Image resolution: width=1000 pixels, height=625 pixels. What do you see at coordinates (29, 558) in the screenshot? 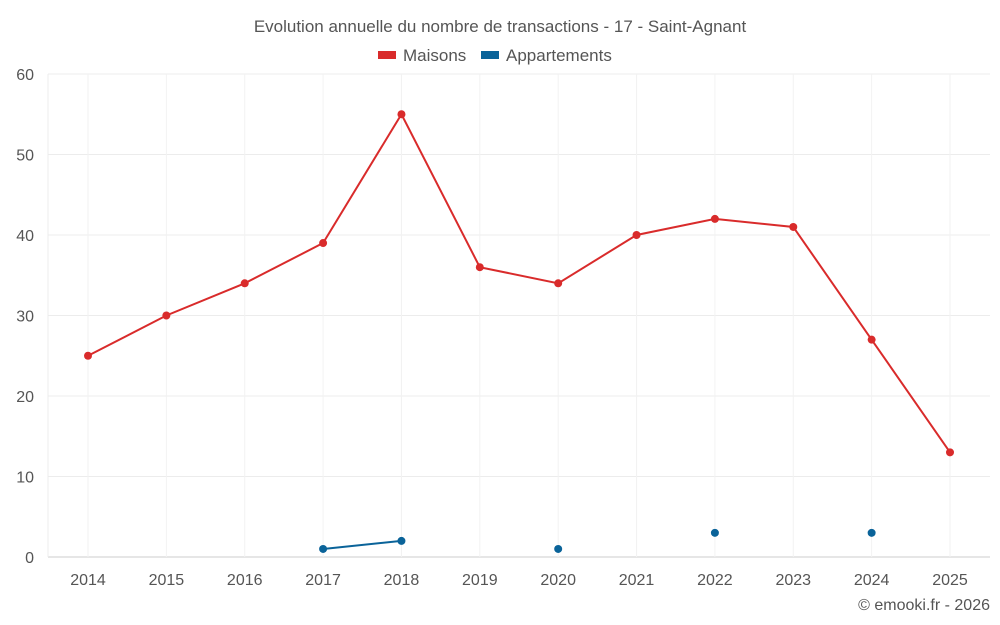
I see `y-tick-label: 0` at bounding box center [29, 558].